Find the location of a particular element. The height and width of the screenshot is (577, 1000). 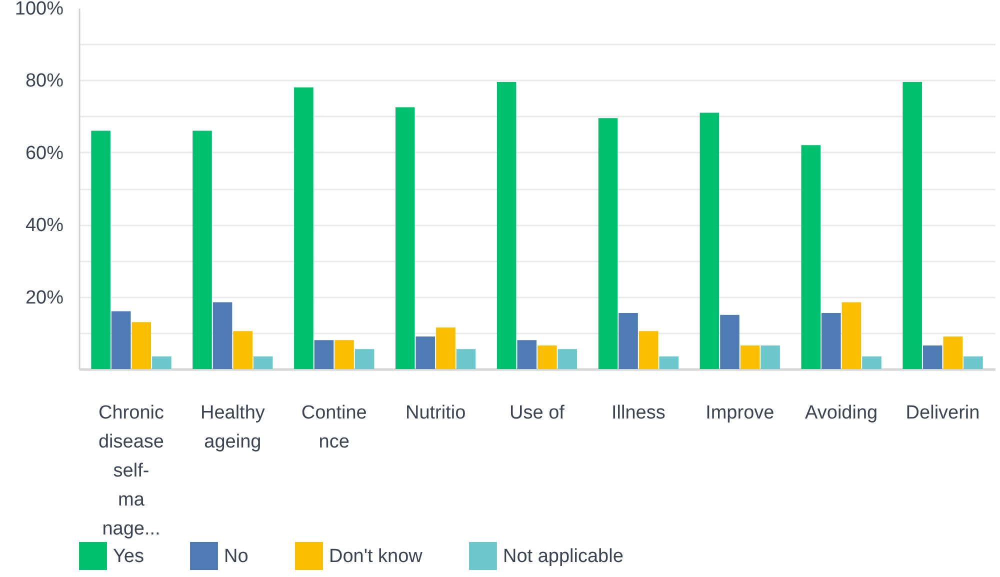

x-tick-label: Illness is located at coordinates (639, 413).